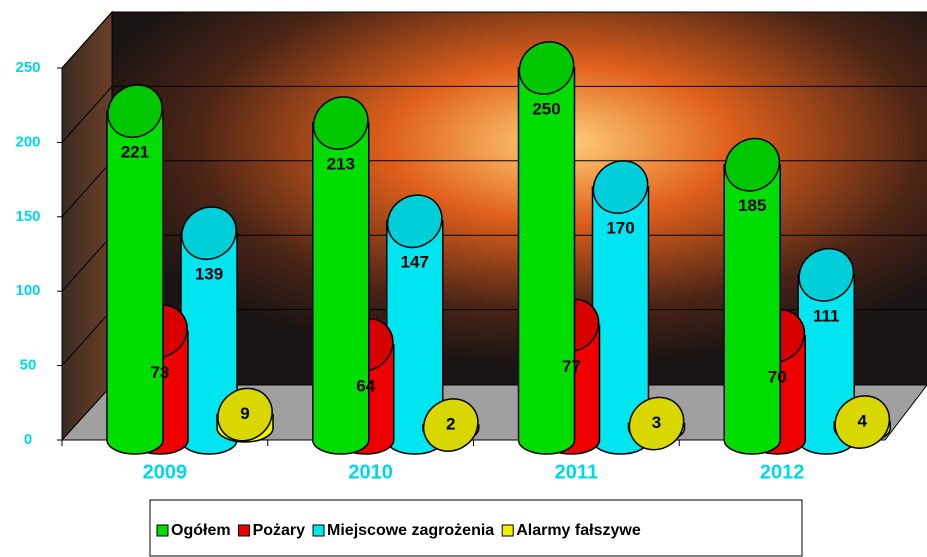 The height and width of the screenshot is (557, 927). What do you see at coordinates (160, 372) in the screenshot?
I see `value-label: 73` at bounding box center [160, 372].